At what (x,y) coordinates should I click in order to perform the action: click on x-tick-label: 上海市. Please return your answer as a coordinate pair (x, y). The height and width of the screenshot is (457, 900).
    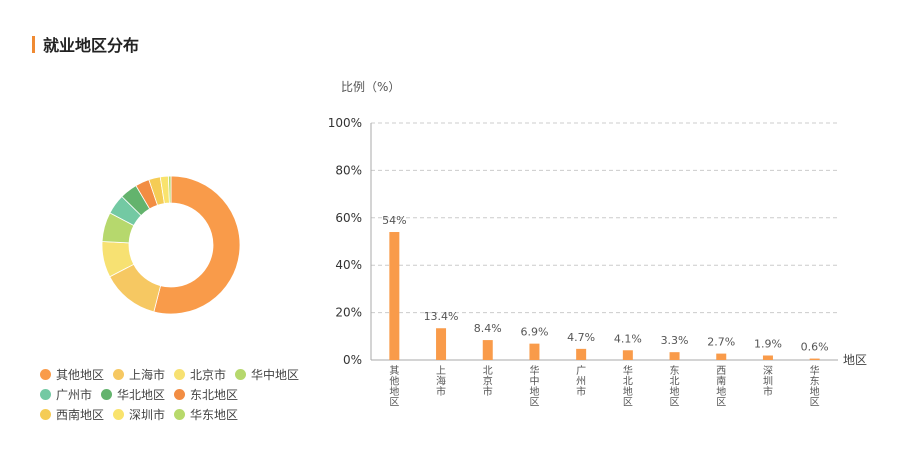
    Looking at the image, I should click on (441, 381).